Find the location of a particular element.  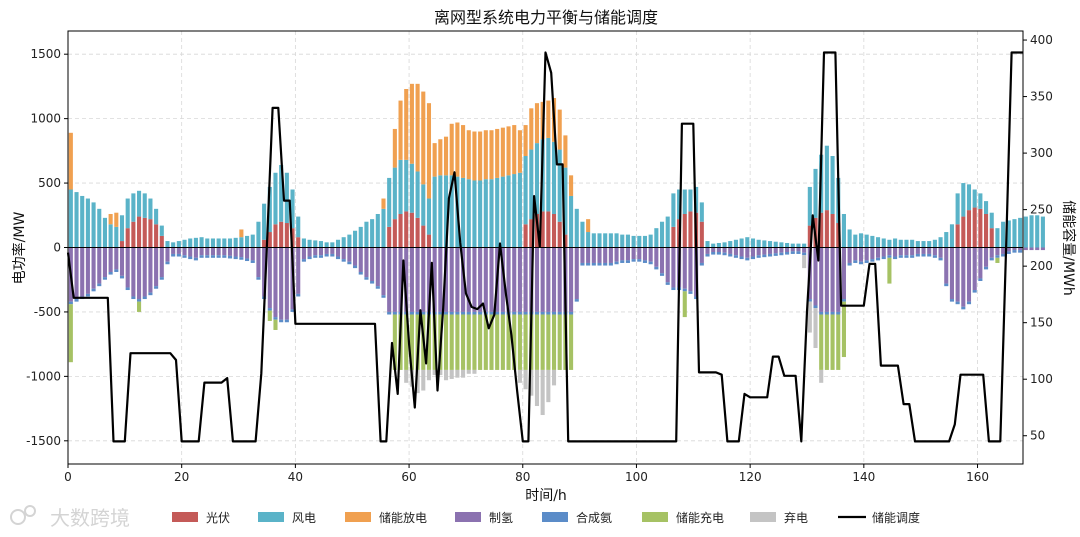

y-tick-label: 500 is located at coordinates (49, 183).